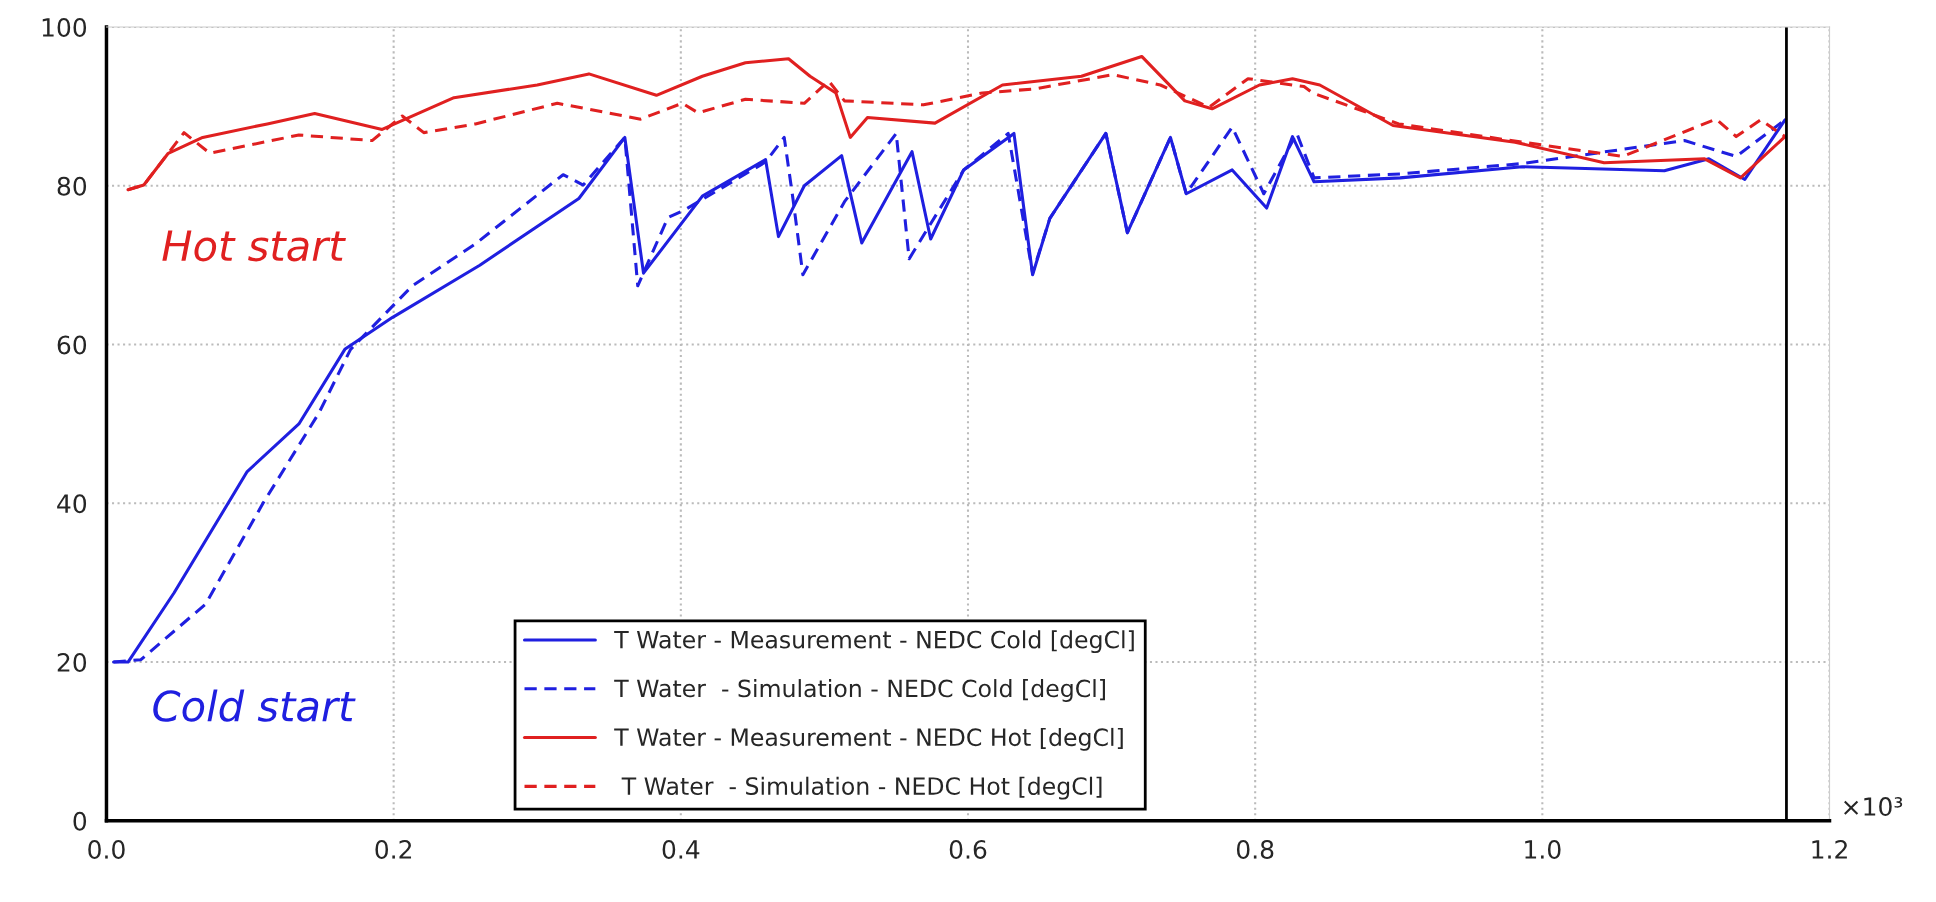  Describe the element at coordinates (64, 27) in the screenshot. I see `y-tick-label: 100` at that location.